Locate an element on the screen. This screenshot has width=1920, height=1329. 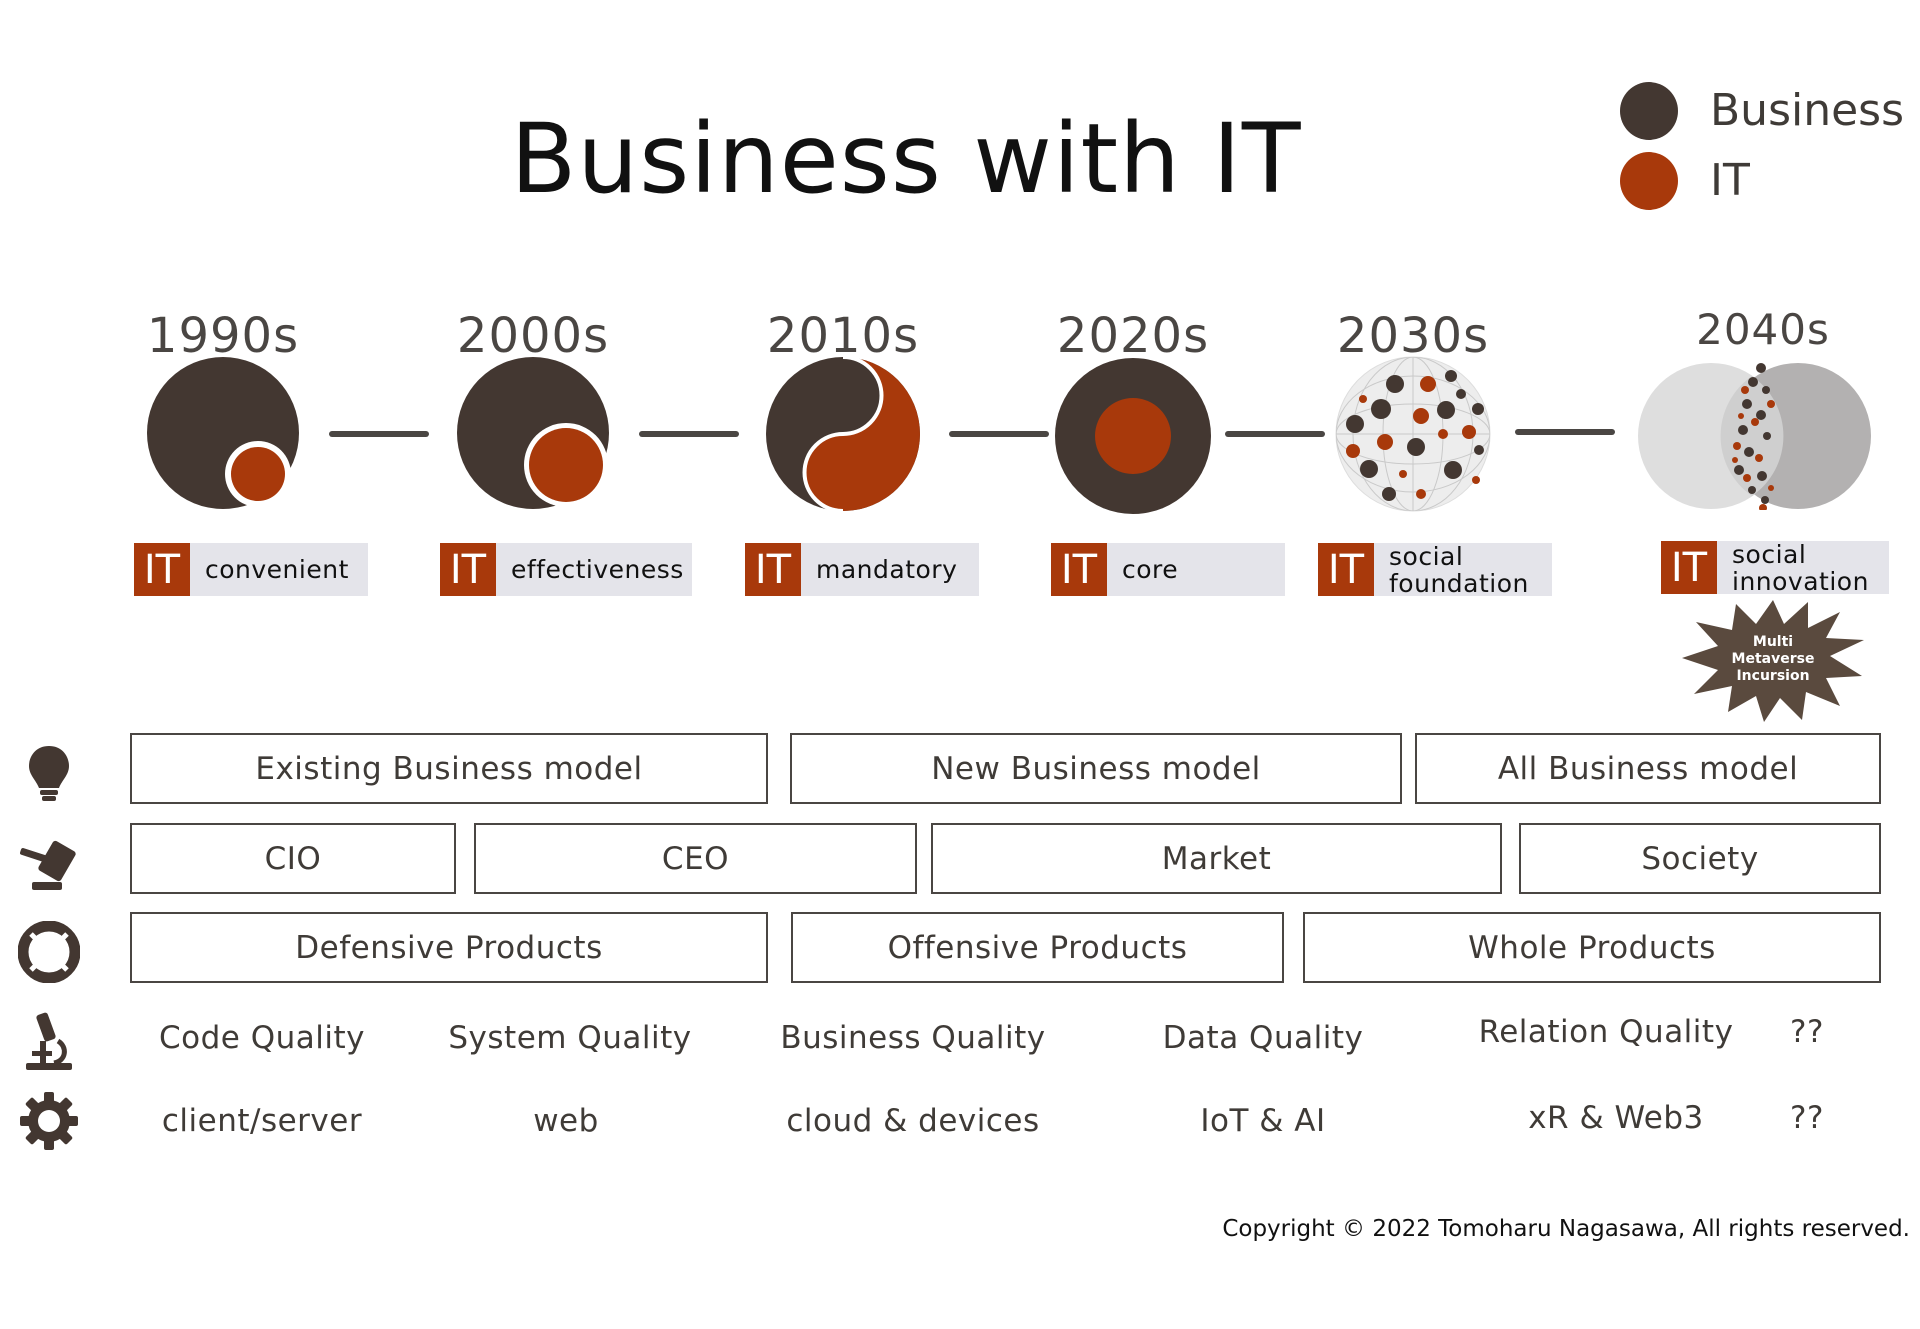
gear-icon is located at coordinates (49, 1121).